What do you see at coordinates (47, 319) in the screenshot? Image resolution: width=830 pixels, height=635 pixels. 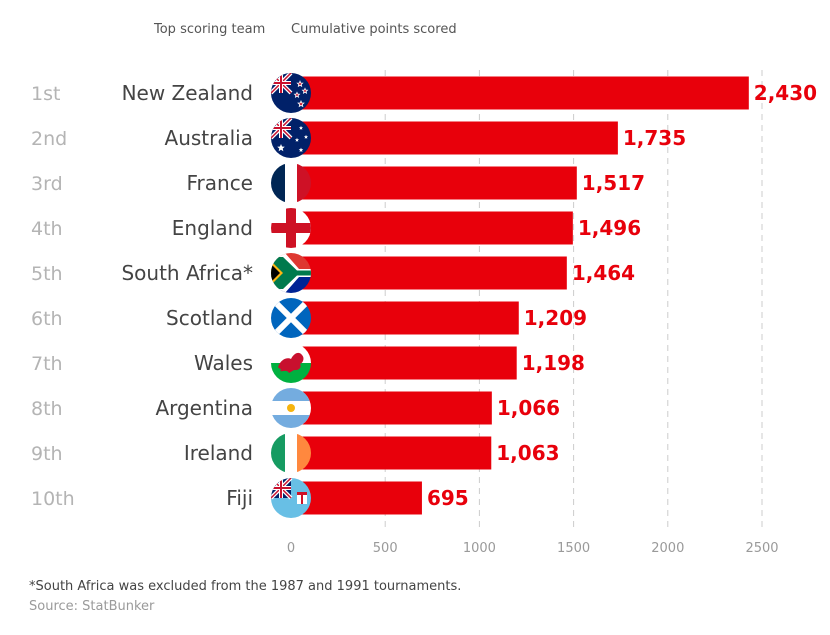 I see `rank-label: 6th` at bounding box center [47, 319].